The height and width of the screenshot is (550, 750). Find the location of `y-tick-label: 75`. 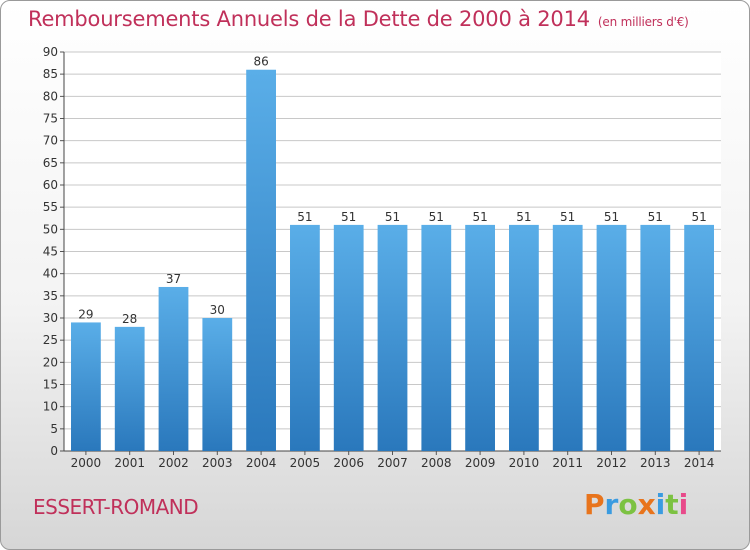

y-tick-label: 75 is located at coordinates (50, 119).